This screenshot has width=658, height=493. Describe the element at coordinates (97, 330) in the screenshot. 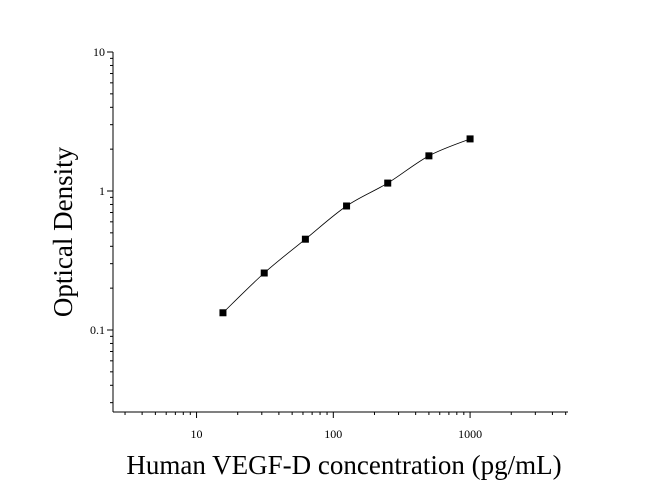

I see `y-tick-label: 0.1` at that location.